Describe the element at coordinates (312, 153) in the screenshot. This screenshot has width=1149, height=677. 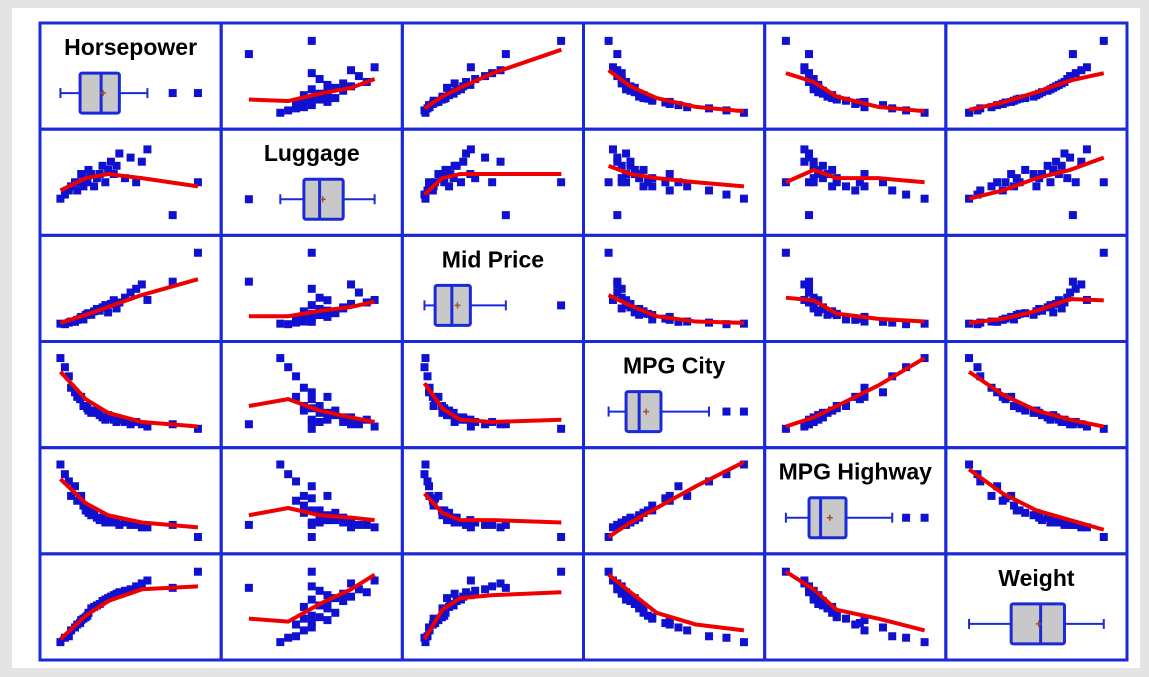
I see `variable-label: Luggage` at that location.